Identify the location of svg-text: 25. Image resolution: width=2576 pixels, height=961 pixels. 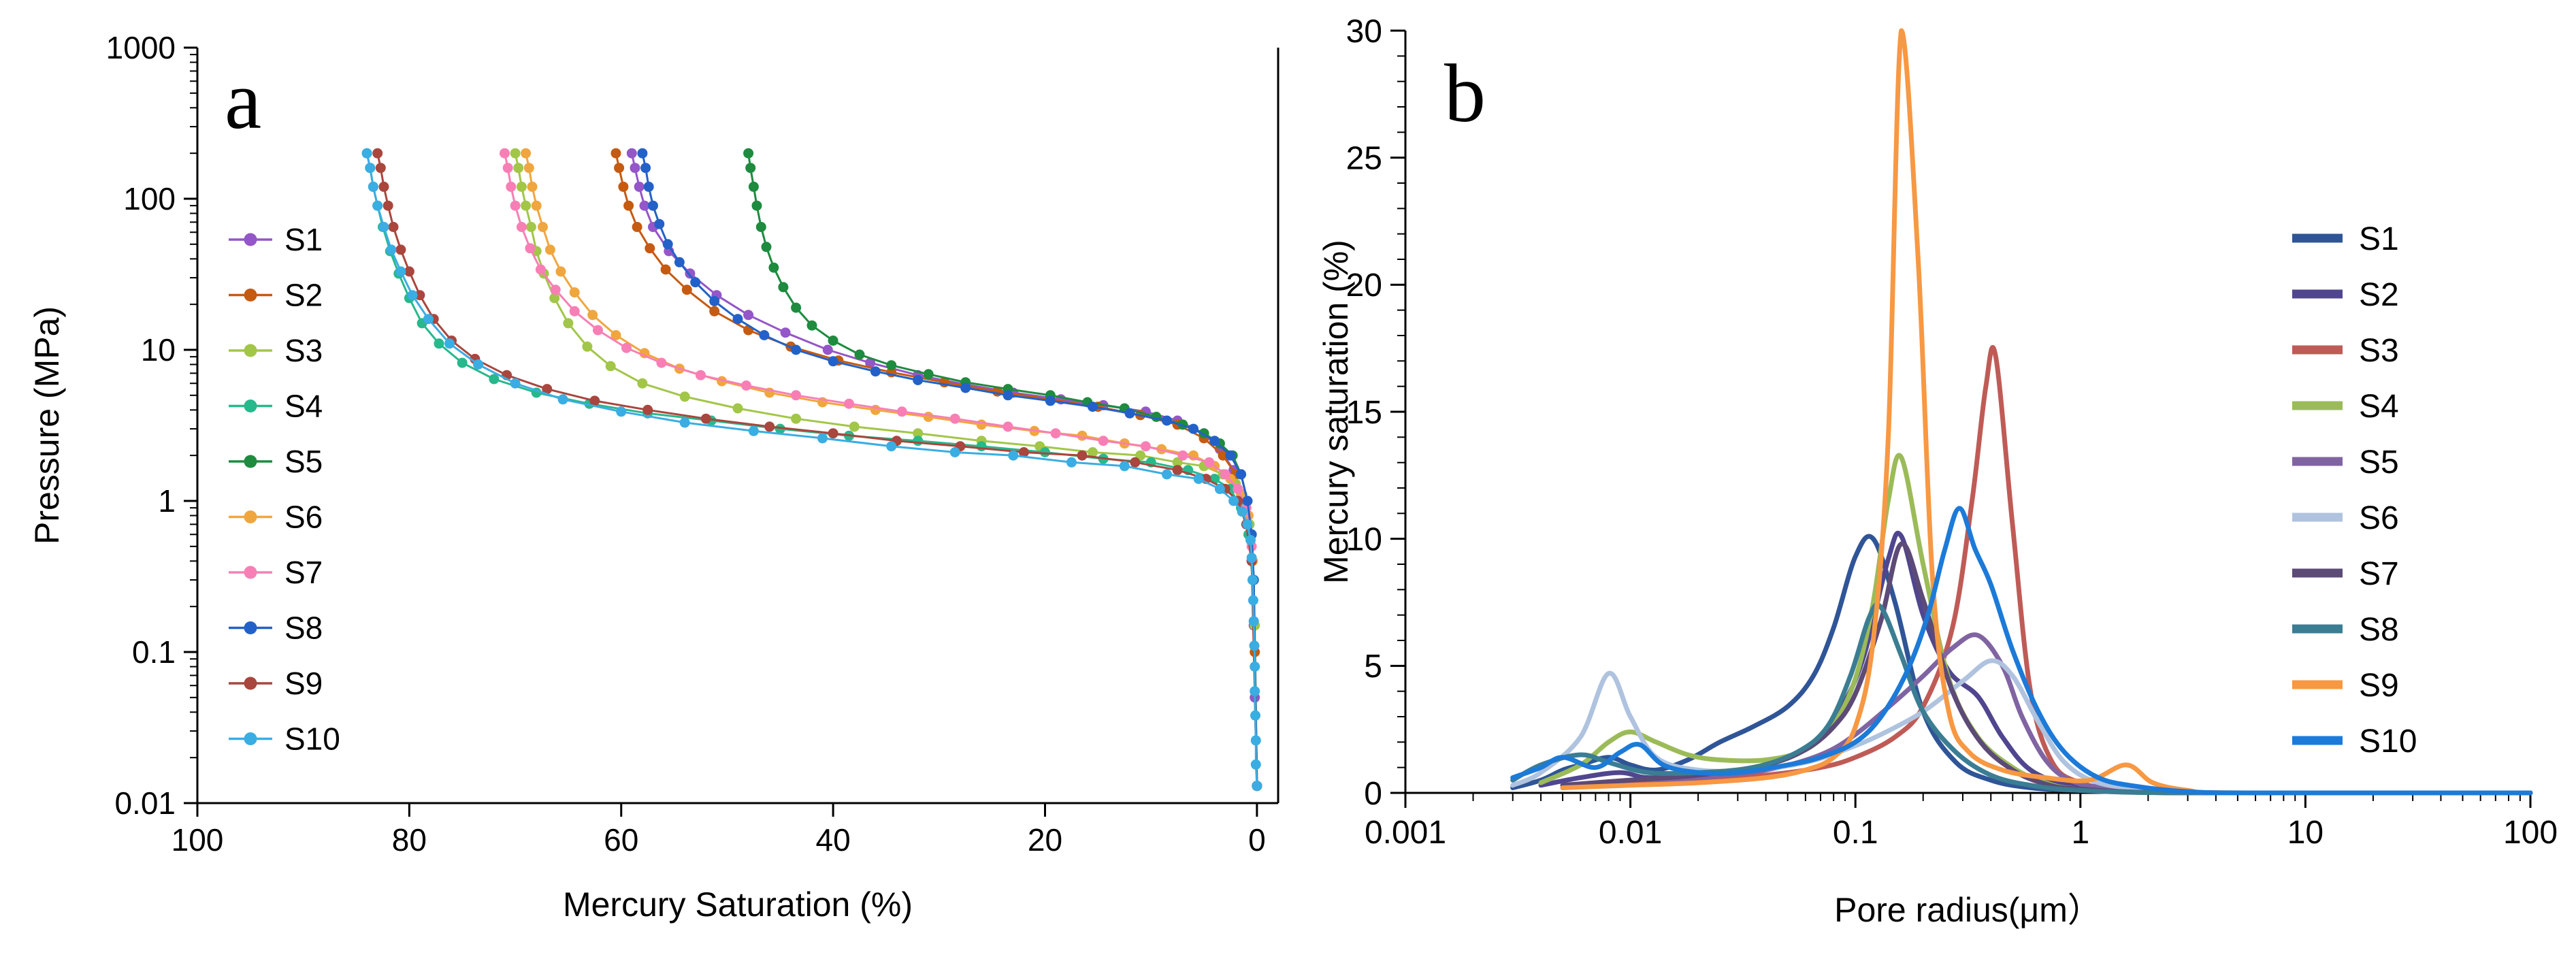
(1364, 158).